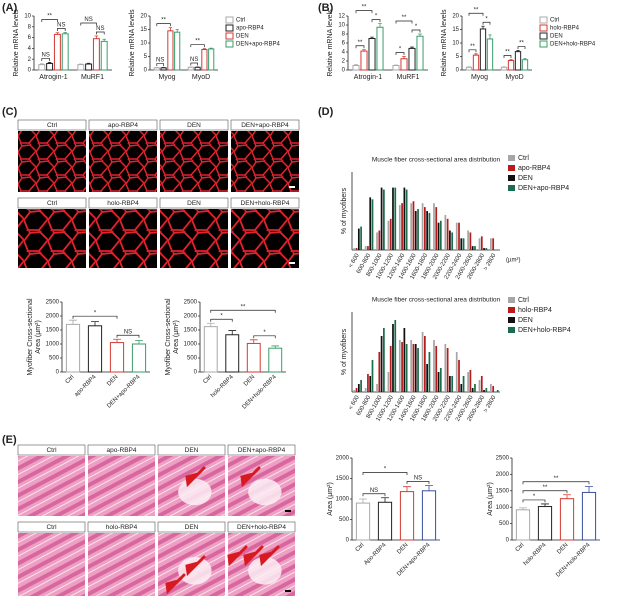 This screenshot has height=604, width=634. Describe the element at coordinates (166, 77) in the screenshot. I see `x-tick-label: Myog` at that location.